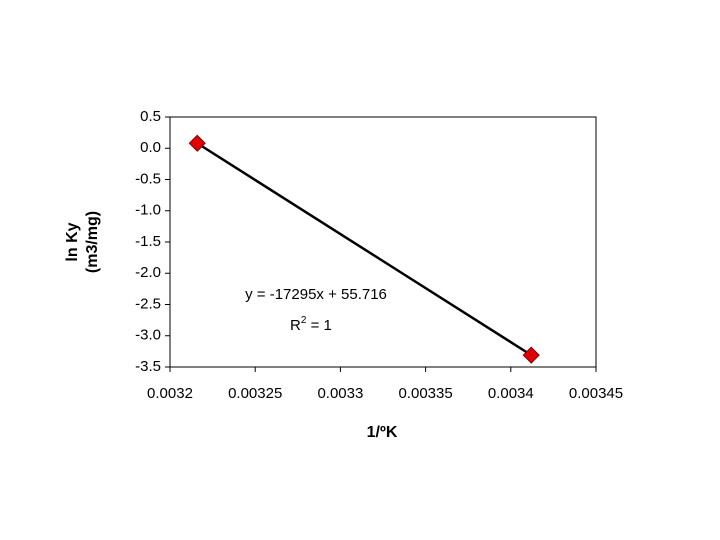 This screenshot has height=540, width=720. I want to click on y-axis-label-line: (m3/mg), so click(92, 242).